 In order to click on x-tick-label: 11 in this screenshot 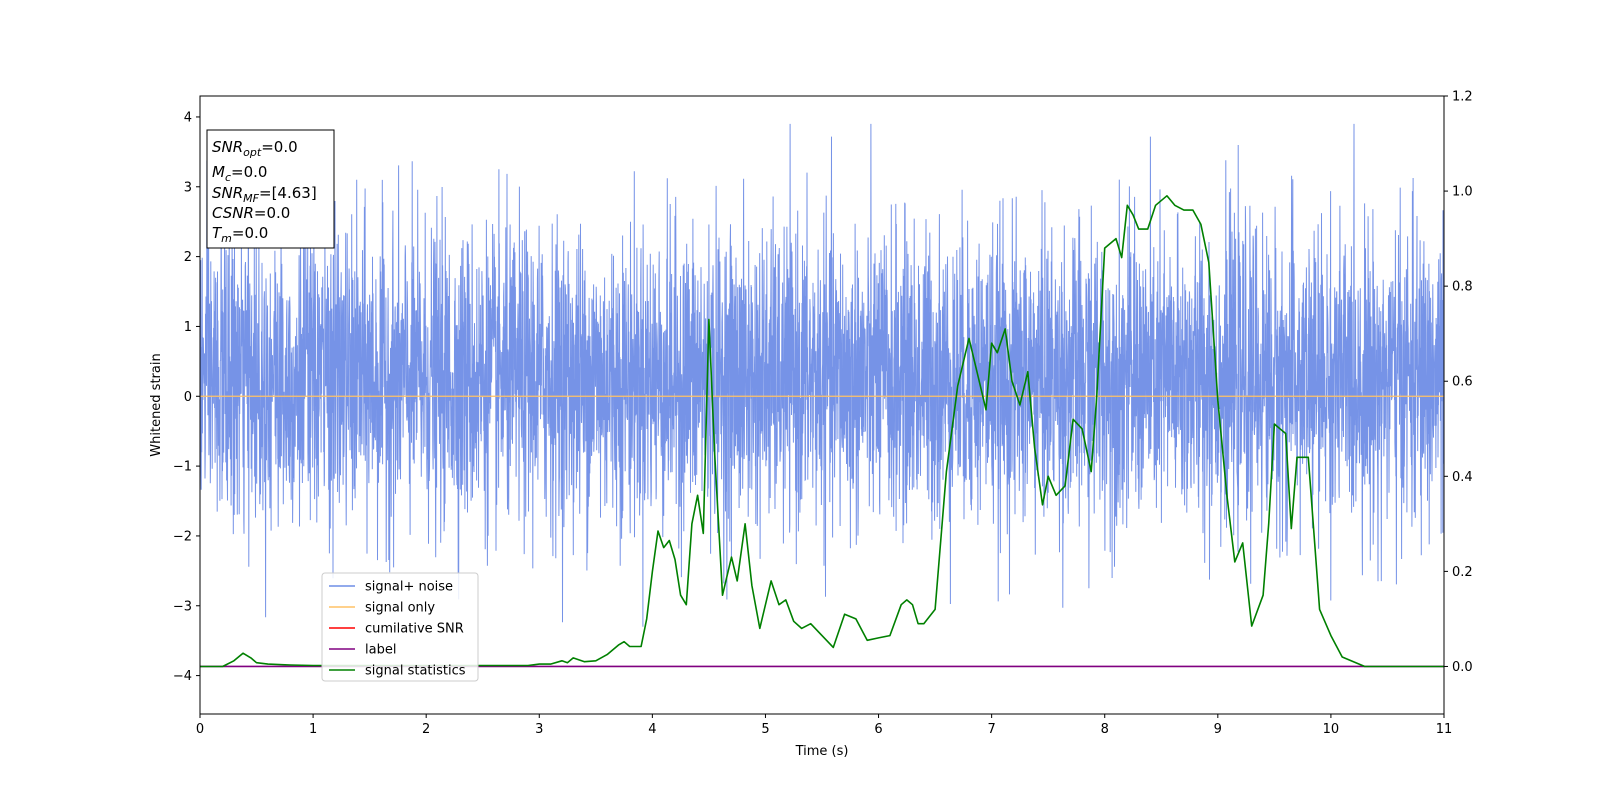, I will do `click(1444, 729)`.